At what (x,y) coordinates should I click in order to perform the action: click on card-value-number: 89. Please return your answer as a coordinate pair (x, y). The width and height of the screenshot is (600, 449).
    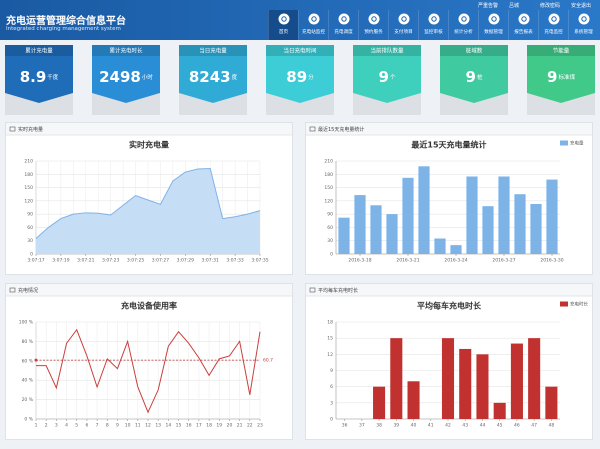
    Looking at the image, I should click on (296, 77).